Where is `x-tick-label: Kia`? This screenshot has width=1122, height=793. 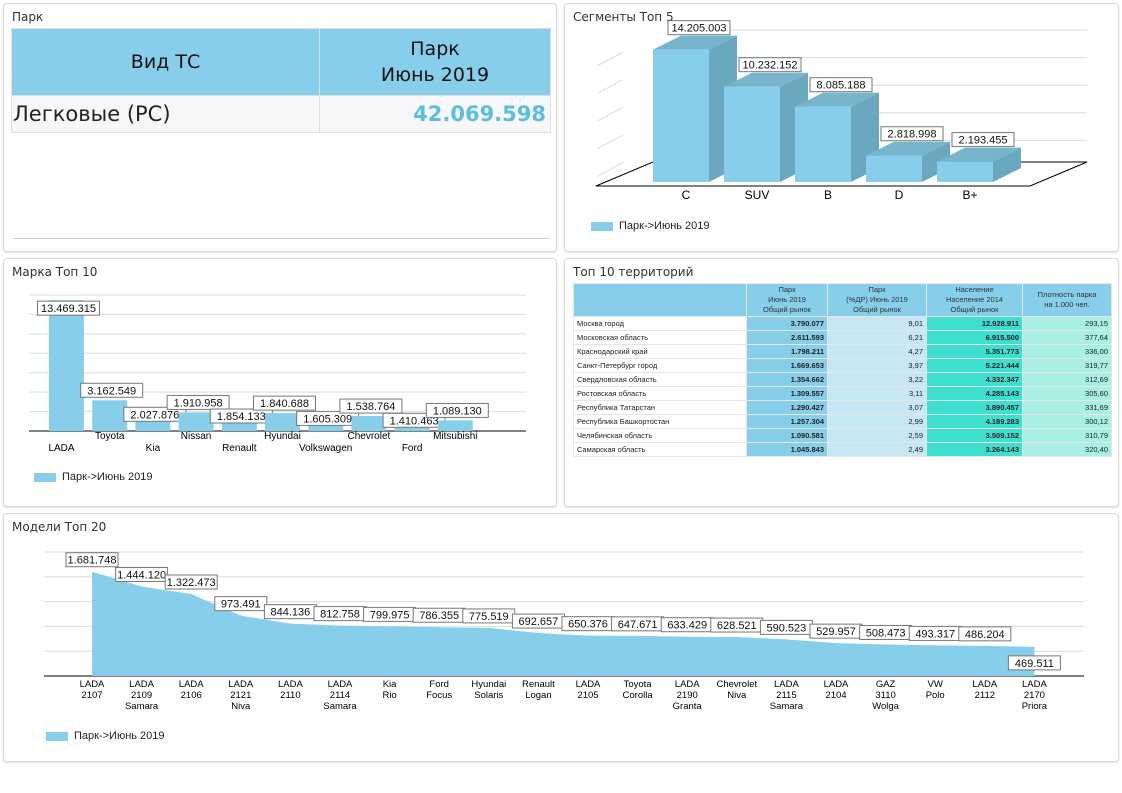 x-tick-label: Kia is located at coordinates (153, 448).